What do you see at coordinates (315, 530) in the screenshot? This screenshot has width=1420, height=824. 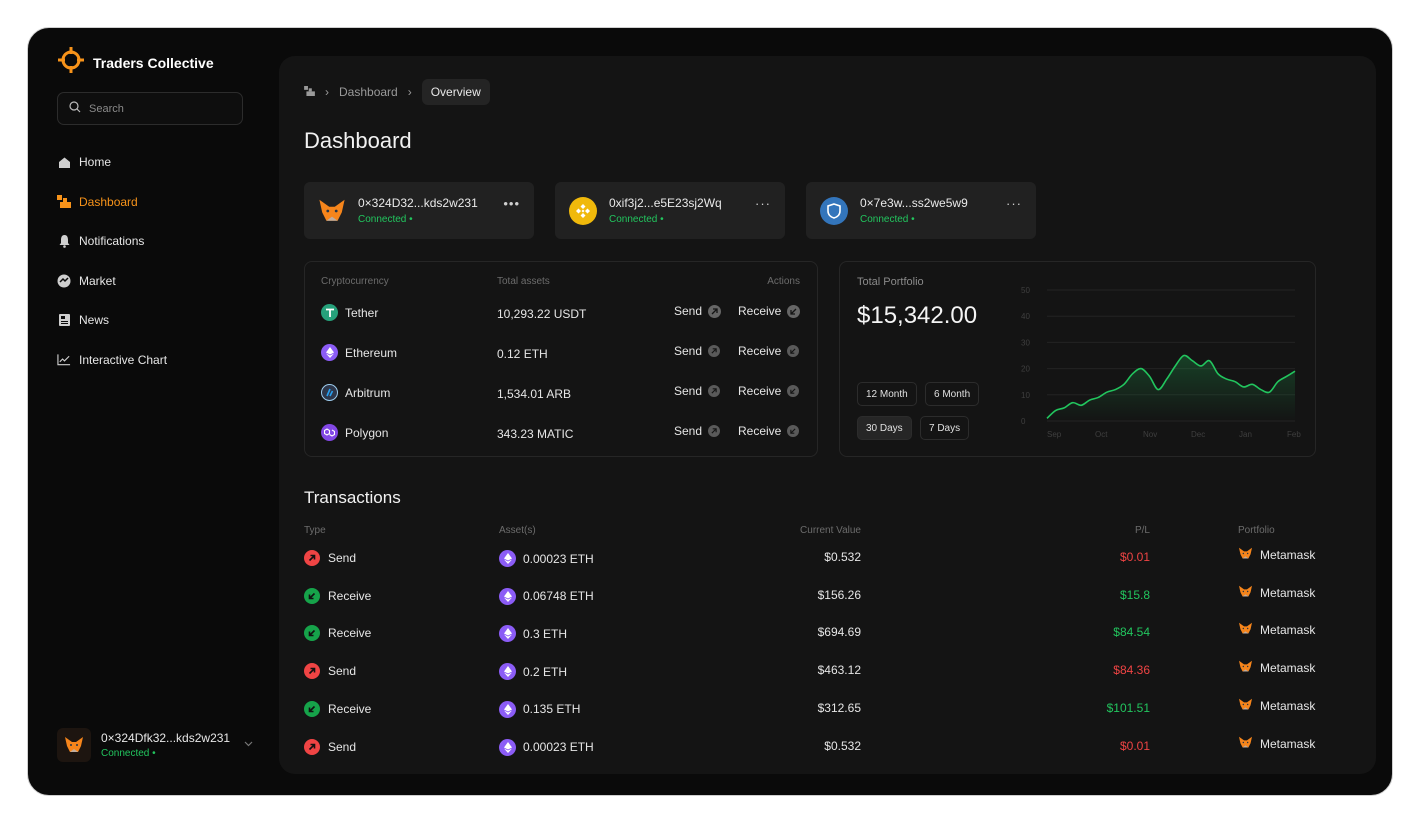 I see `column-header: Type` at bounding box center [315, 530].